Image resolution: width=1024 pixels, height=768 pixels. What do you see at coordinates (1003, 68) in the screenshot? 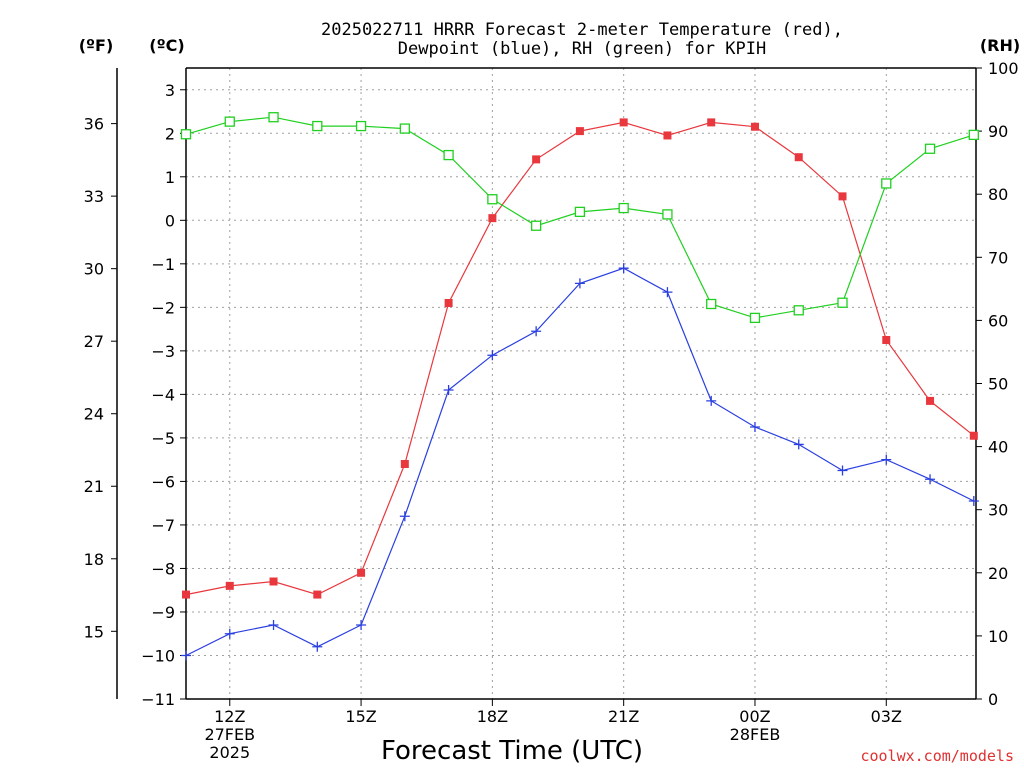
I see `rh-tick-label: 100` at bounding box center [1003, 68].